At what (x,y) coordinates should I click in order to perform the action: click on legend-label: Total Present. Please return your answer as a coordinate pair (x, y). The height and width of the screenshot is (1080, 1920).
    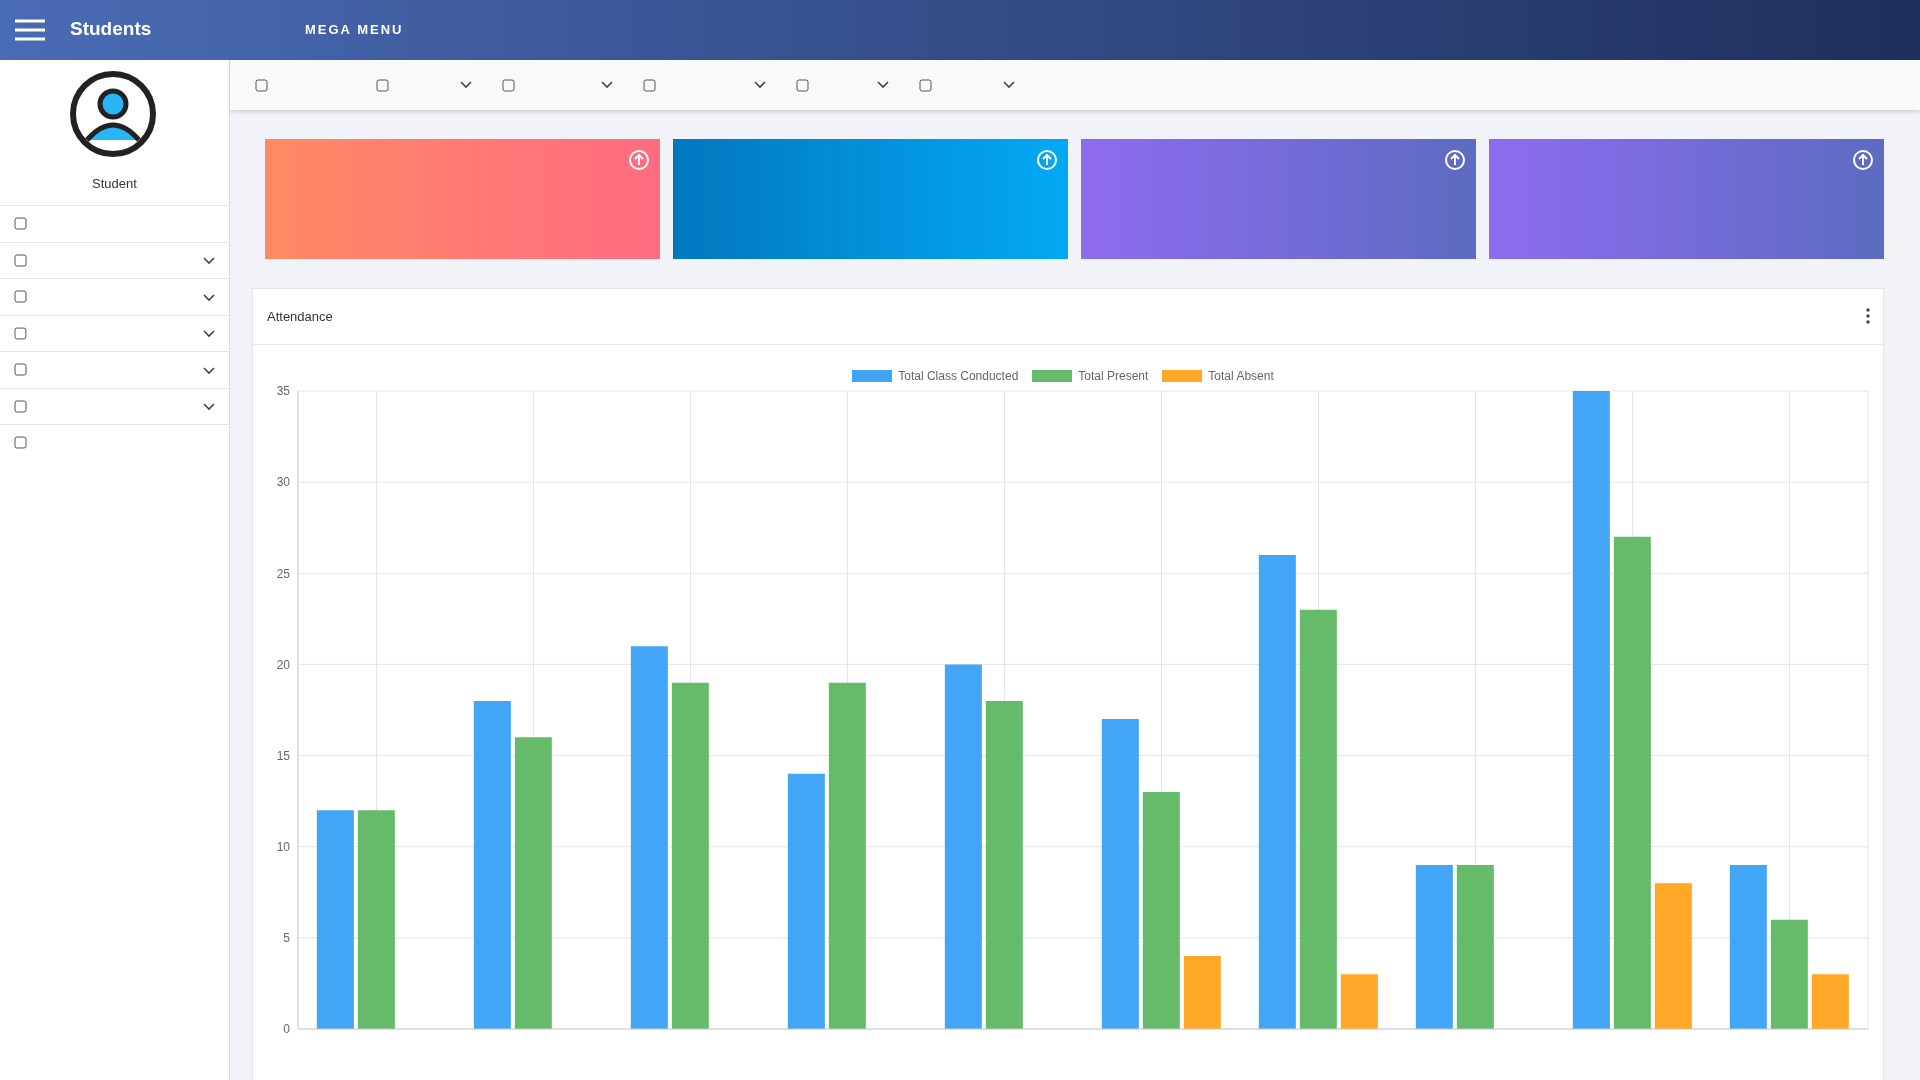
    Looking at the image, I should click on (1113, 376).